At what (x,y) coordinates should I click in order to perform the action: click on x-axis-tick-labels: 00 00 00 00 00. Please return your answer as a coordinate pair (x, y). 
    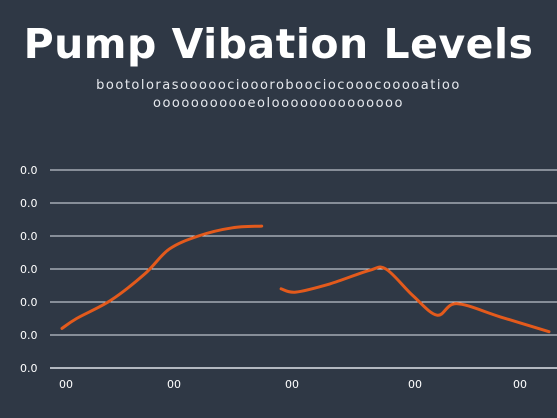
    Looking at the image, I should click on (293, 384).